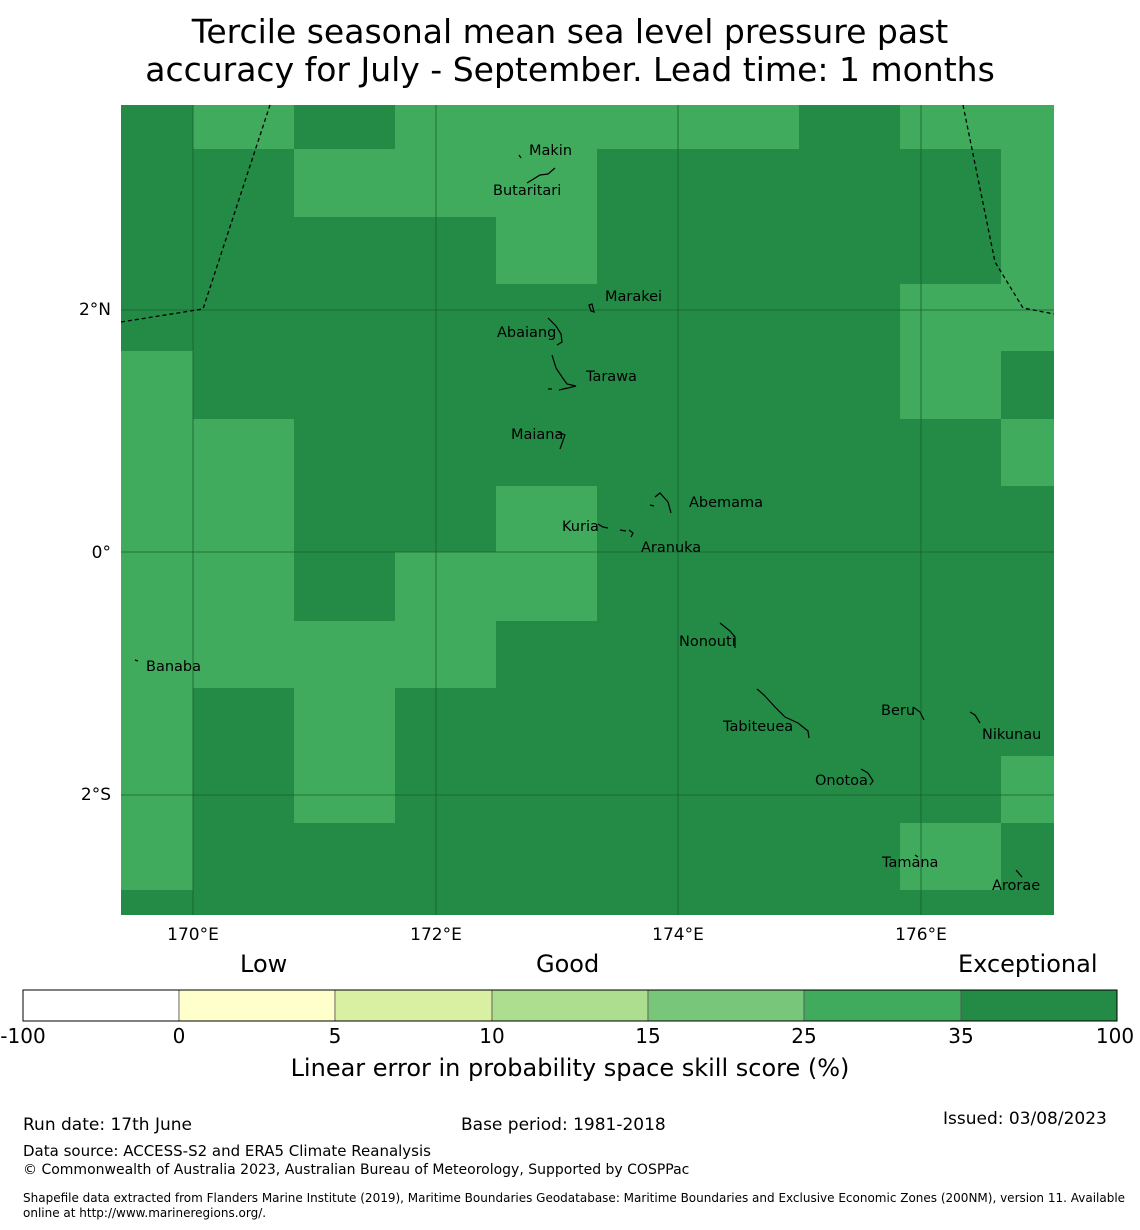 The height and width of the screenshot is (1230, 1140). I want to click on legend-category-good: Good, so click(568, 964).